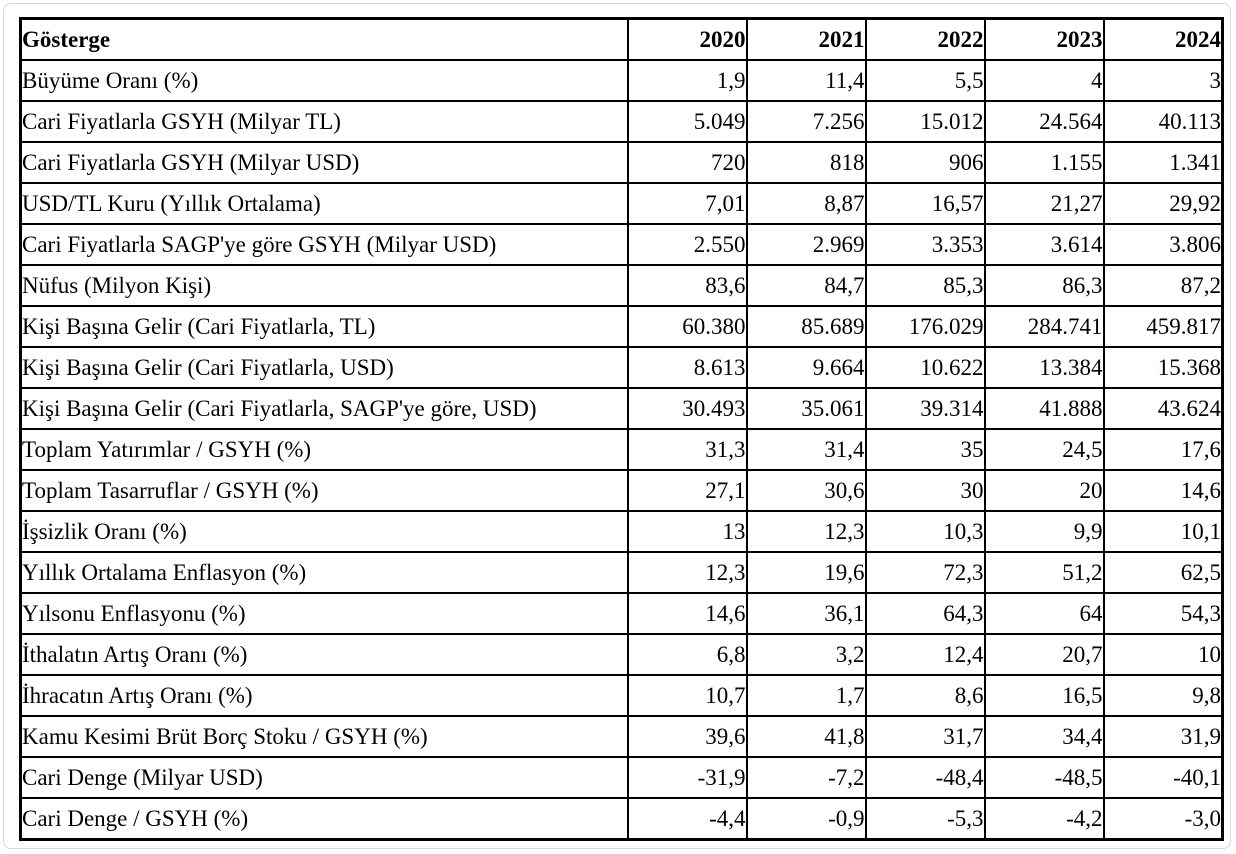 The image size is (1236, 854). What do you see at coordinates (806, 490) in the screenshot?
I see `cell-value: 30,6` at bounding box center [806, 490].